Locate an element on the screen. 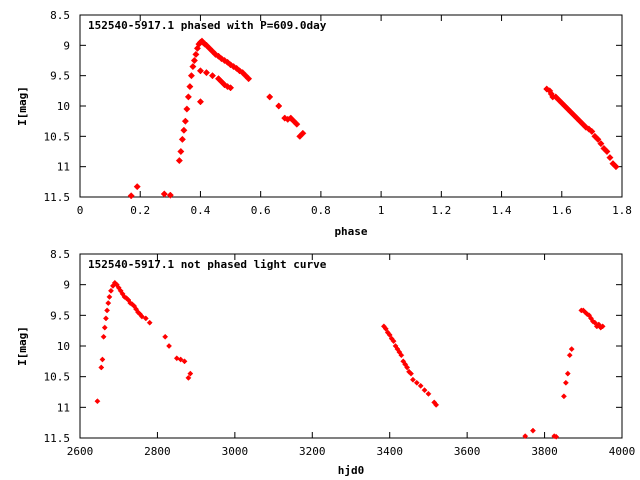  y-tick-label: 10 is located at coordinates (63, 346).